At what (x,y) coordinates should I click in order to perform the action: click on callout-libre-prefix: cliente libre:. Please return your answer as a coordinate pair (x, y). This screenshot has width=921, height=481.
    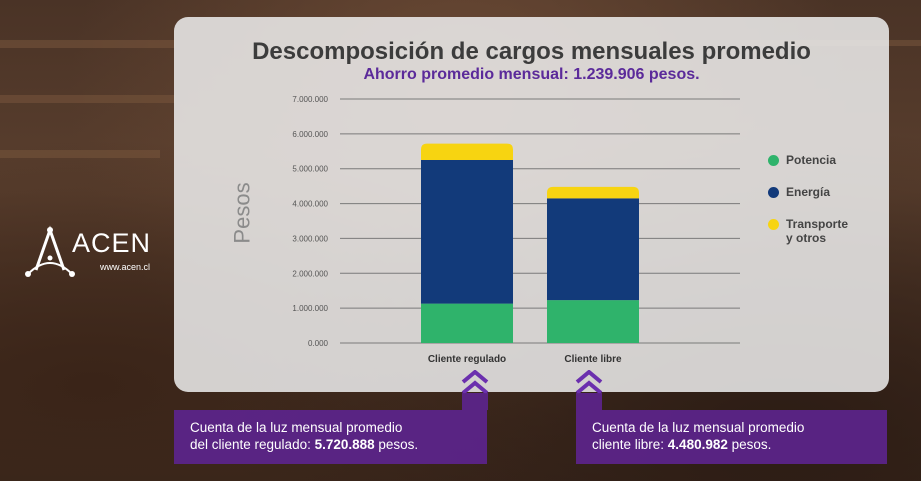
    Looking at the image, I should click on (630, 444).